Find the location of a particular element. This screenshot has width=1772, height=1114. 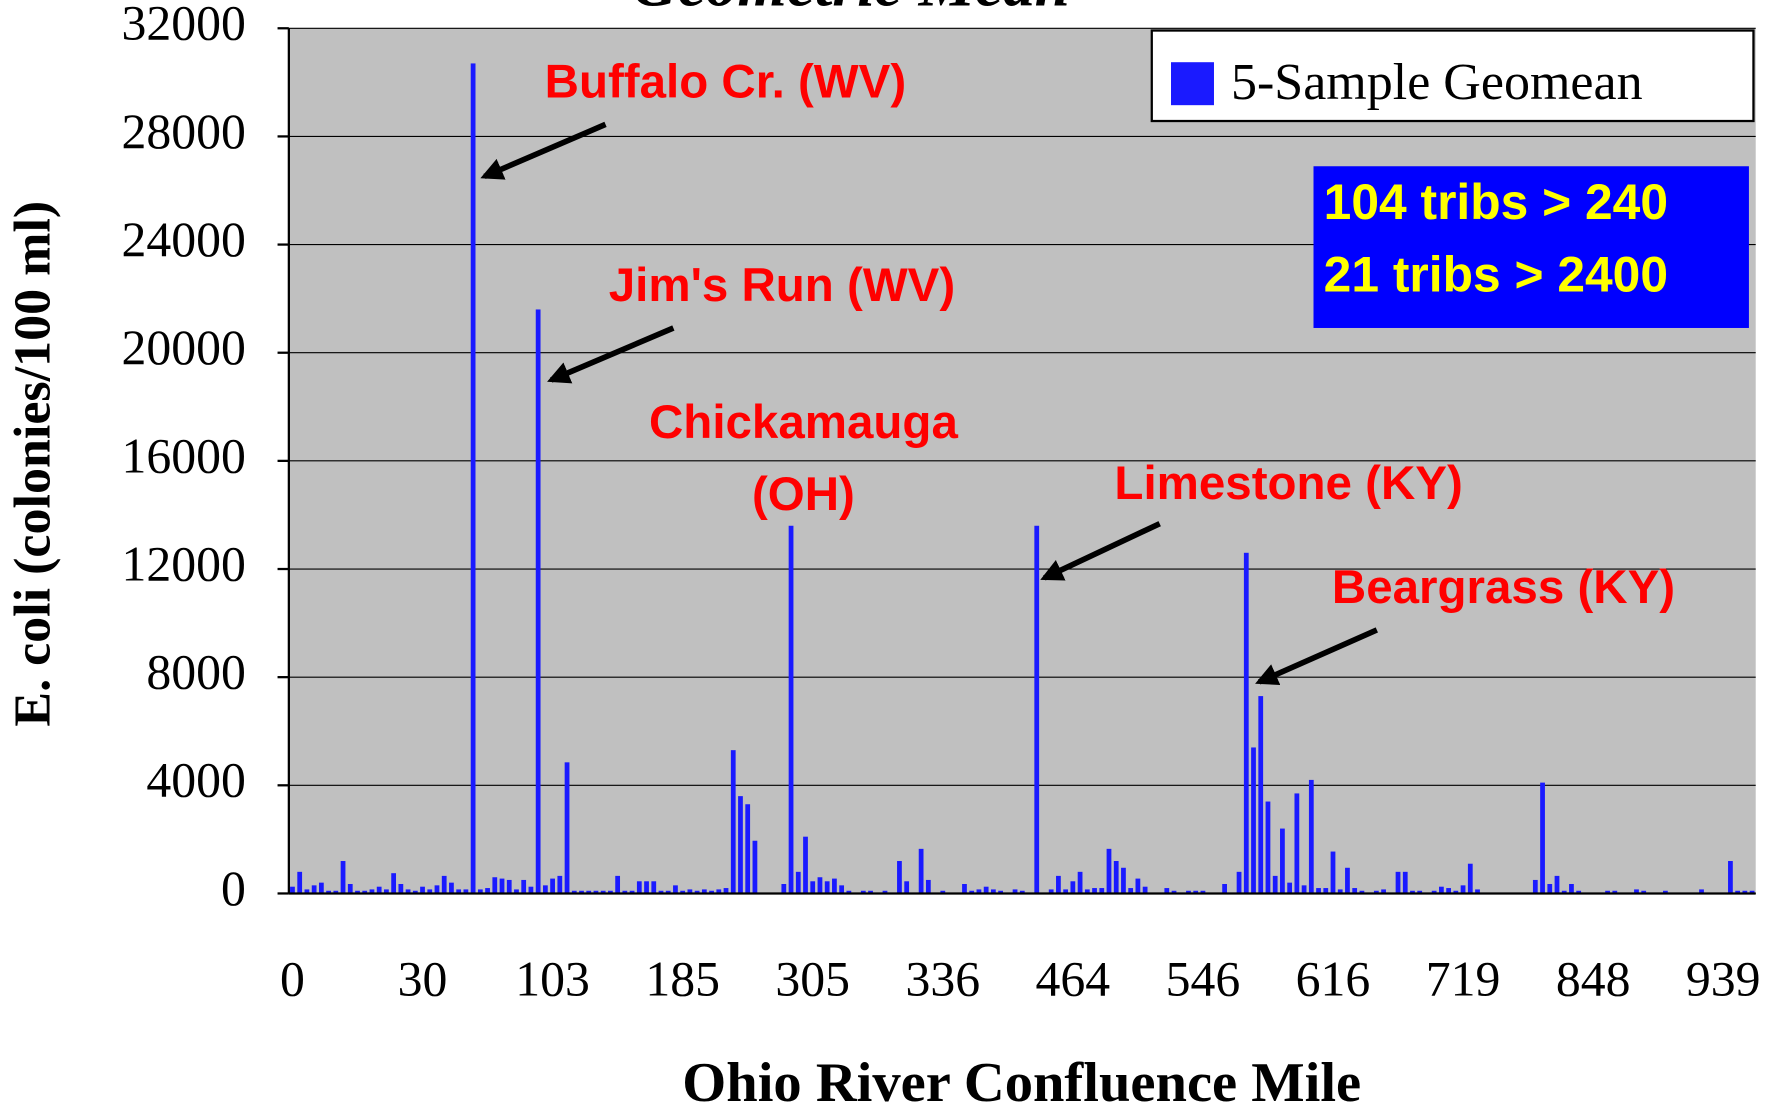

y-tick-label: 8000 is located at coordinates (196, 672).